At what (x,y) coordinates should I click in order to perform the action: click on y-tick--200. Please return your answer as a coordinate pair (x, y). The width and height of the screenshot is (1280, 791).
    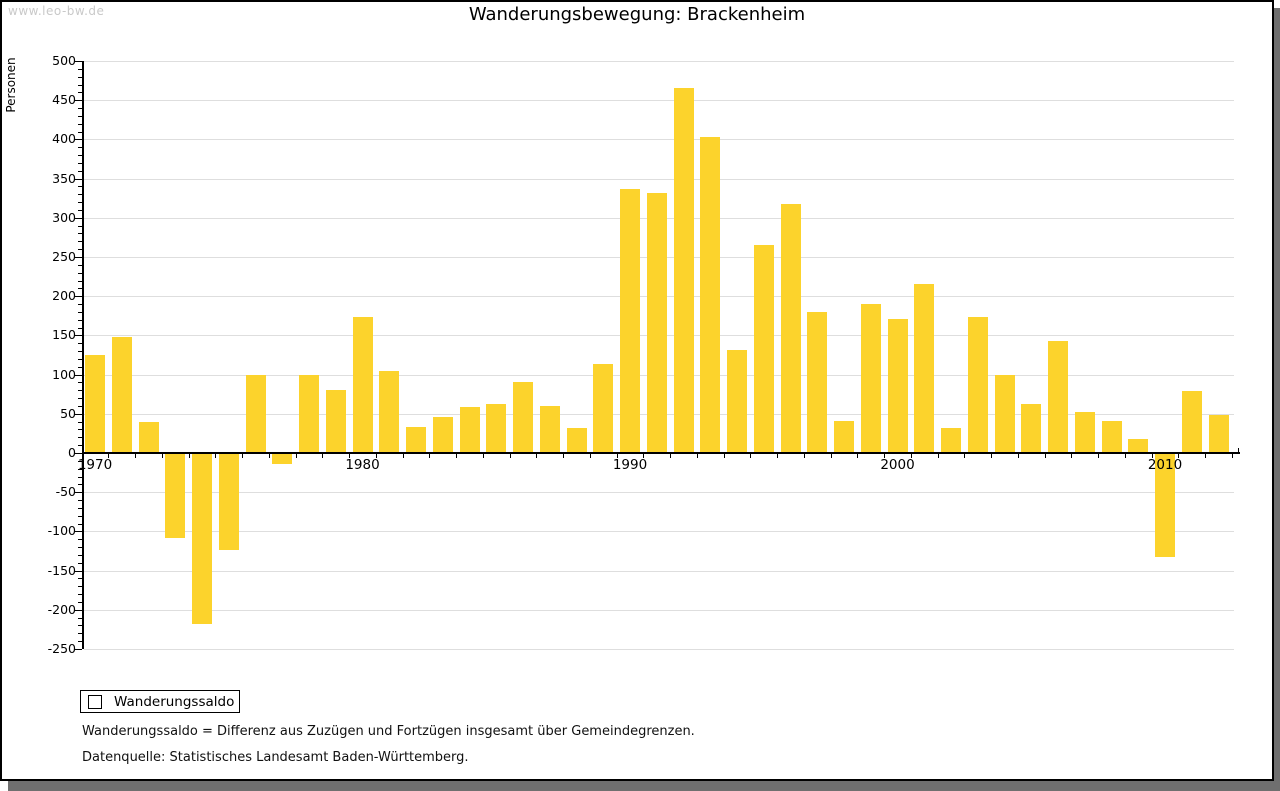
    Looking at the image, I should click on (78, 610).